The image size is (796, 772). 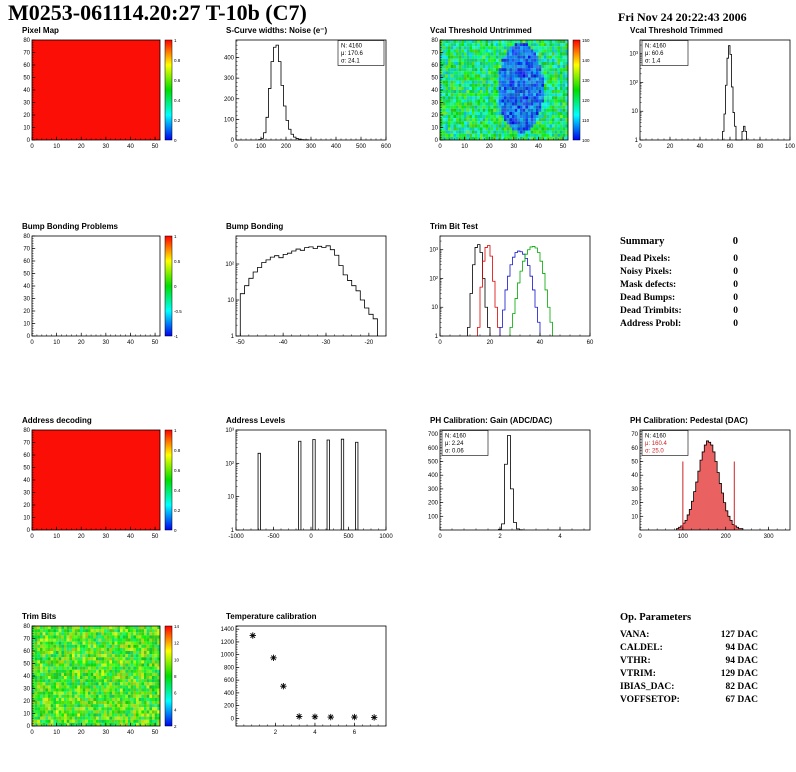 What do you see at coordinates (175, 676) in the screenshot?
I see `svg-text: 8` at bounding box center [175, 676].